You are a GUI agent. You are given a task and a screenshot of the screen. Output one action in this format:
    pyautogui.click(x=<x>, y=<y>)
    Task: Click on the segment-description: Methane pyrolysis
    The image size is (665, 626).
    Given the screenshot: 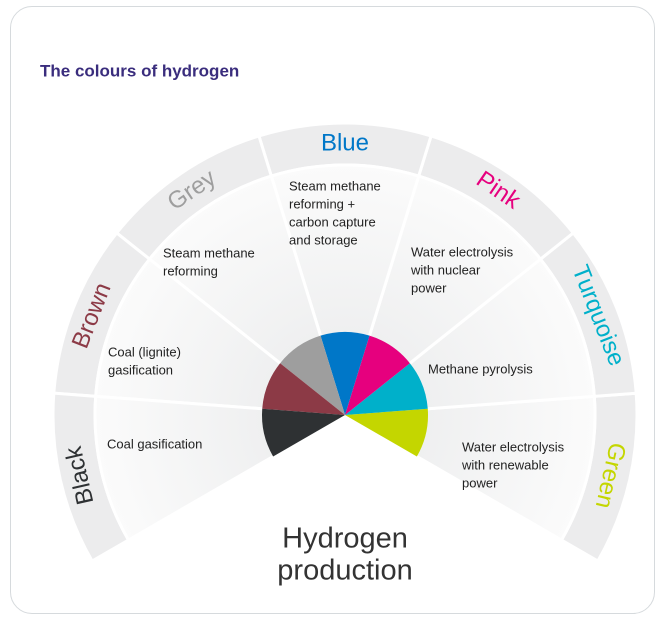 What is the action you would take?
    pyautogui.click(x=480, y=368)
    